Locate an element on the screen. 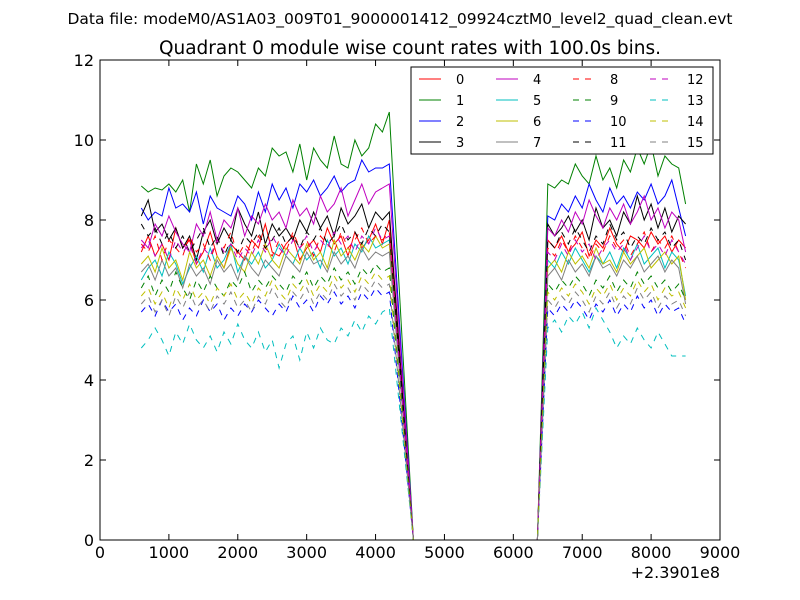 This screenshot has height=600, width=800. x-offset-label: +2.3901e8 is located at coordinates (675, 572).